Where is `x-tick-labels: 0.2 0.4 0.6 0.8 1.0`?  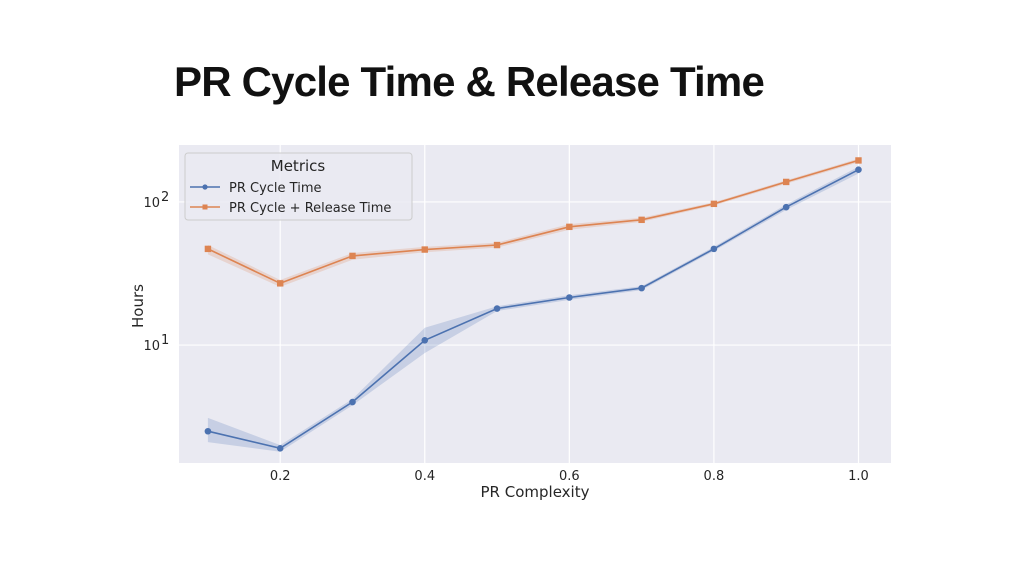 x-tick-labels: 0.2 0.4 0.6 0.8 1.0 is located at coordinates (569, 476).